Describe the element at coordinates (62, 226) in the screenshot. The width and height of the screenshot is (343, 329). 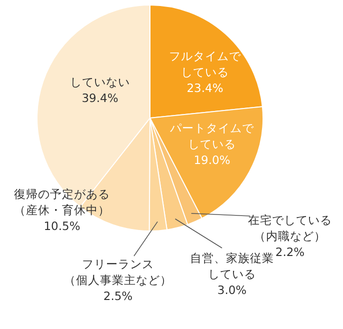
I see `data-label: 10.5%` at that location.